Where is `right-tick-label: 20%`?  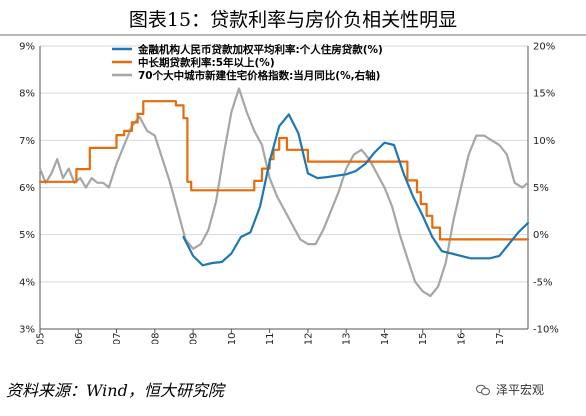 right-tick-label: 20% is located at coordinates (544, 47).